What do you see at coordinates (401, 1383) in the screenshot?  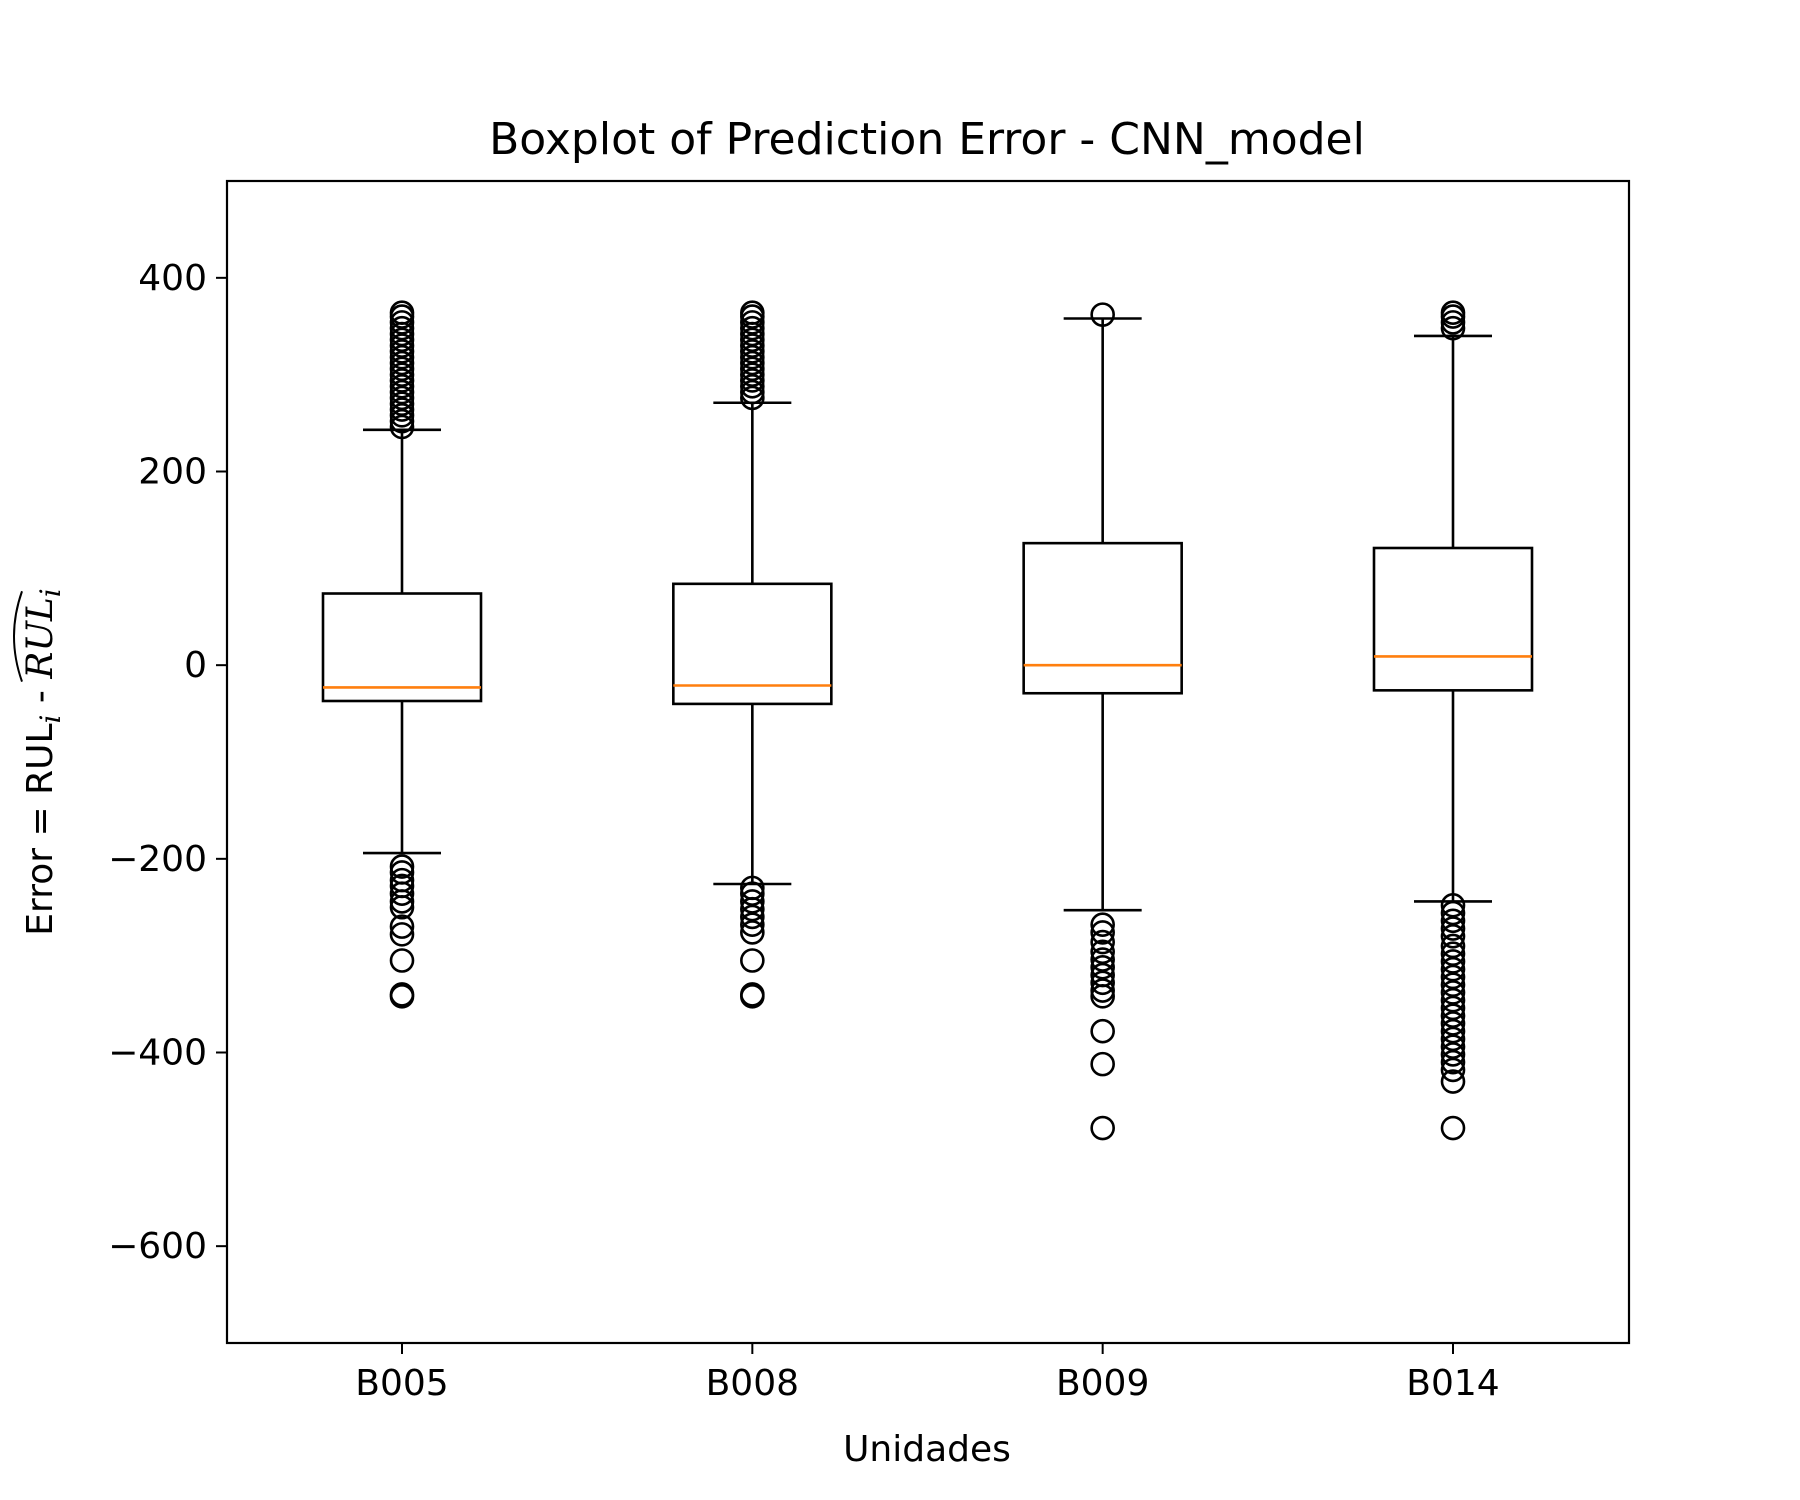 I see `x-tick-label: B005` at bounding box center [401, 1383].